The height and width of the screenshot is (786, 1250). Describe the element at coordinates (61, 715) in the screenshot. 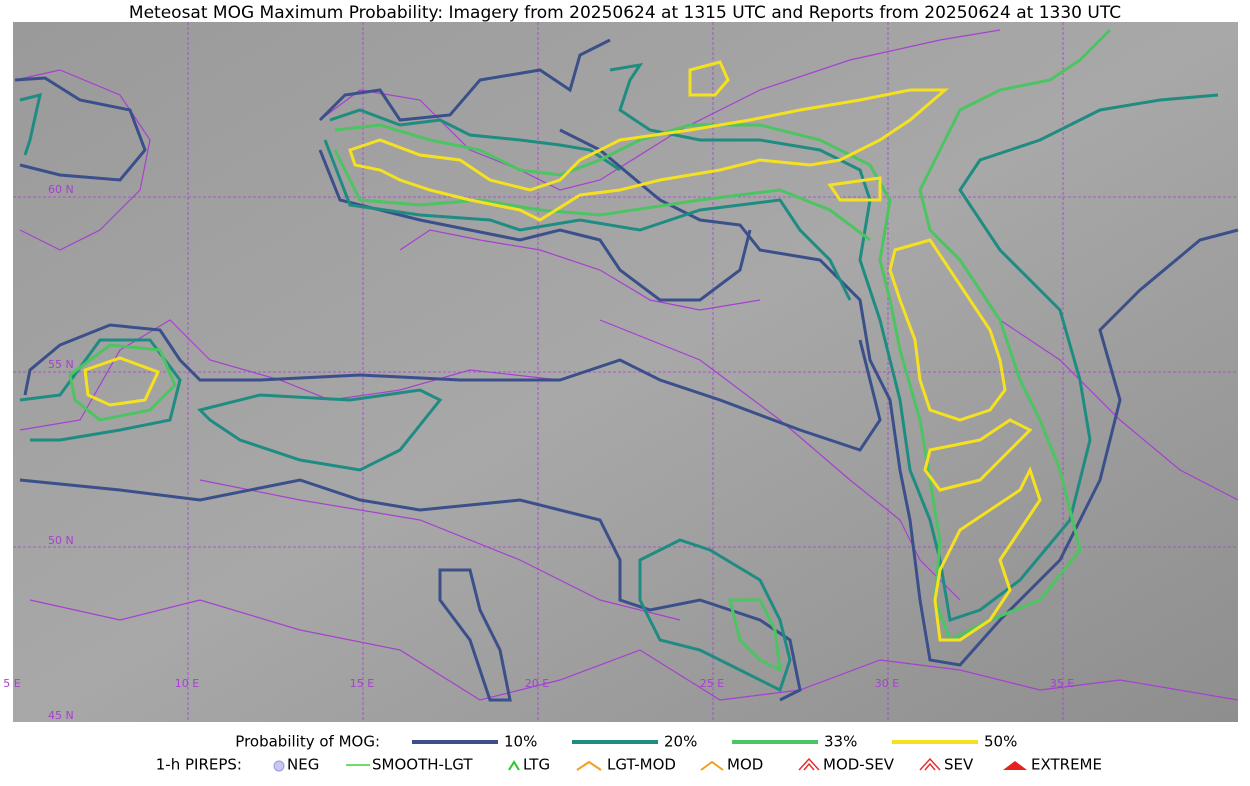

I see `lat-label: 45 N` at that location.